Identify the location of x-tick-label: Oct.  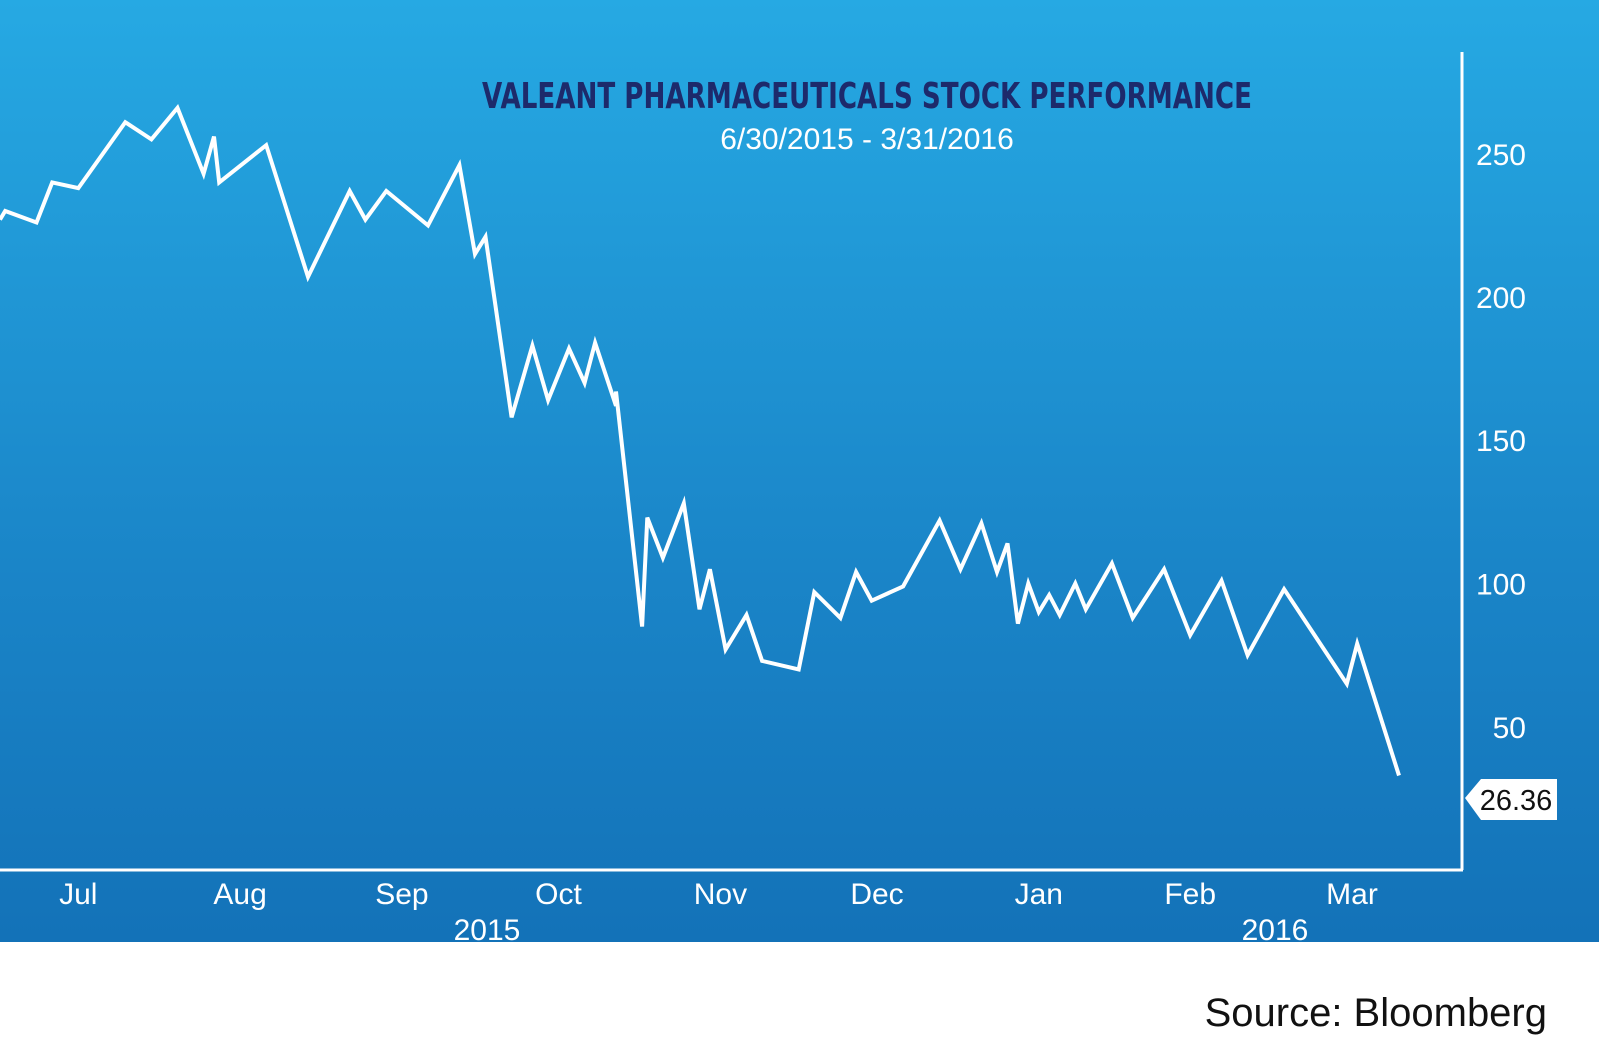
(558, 894).